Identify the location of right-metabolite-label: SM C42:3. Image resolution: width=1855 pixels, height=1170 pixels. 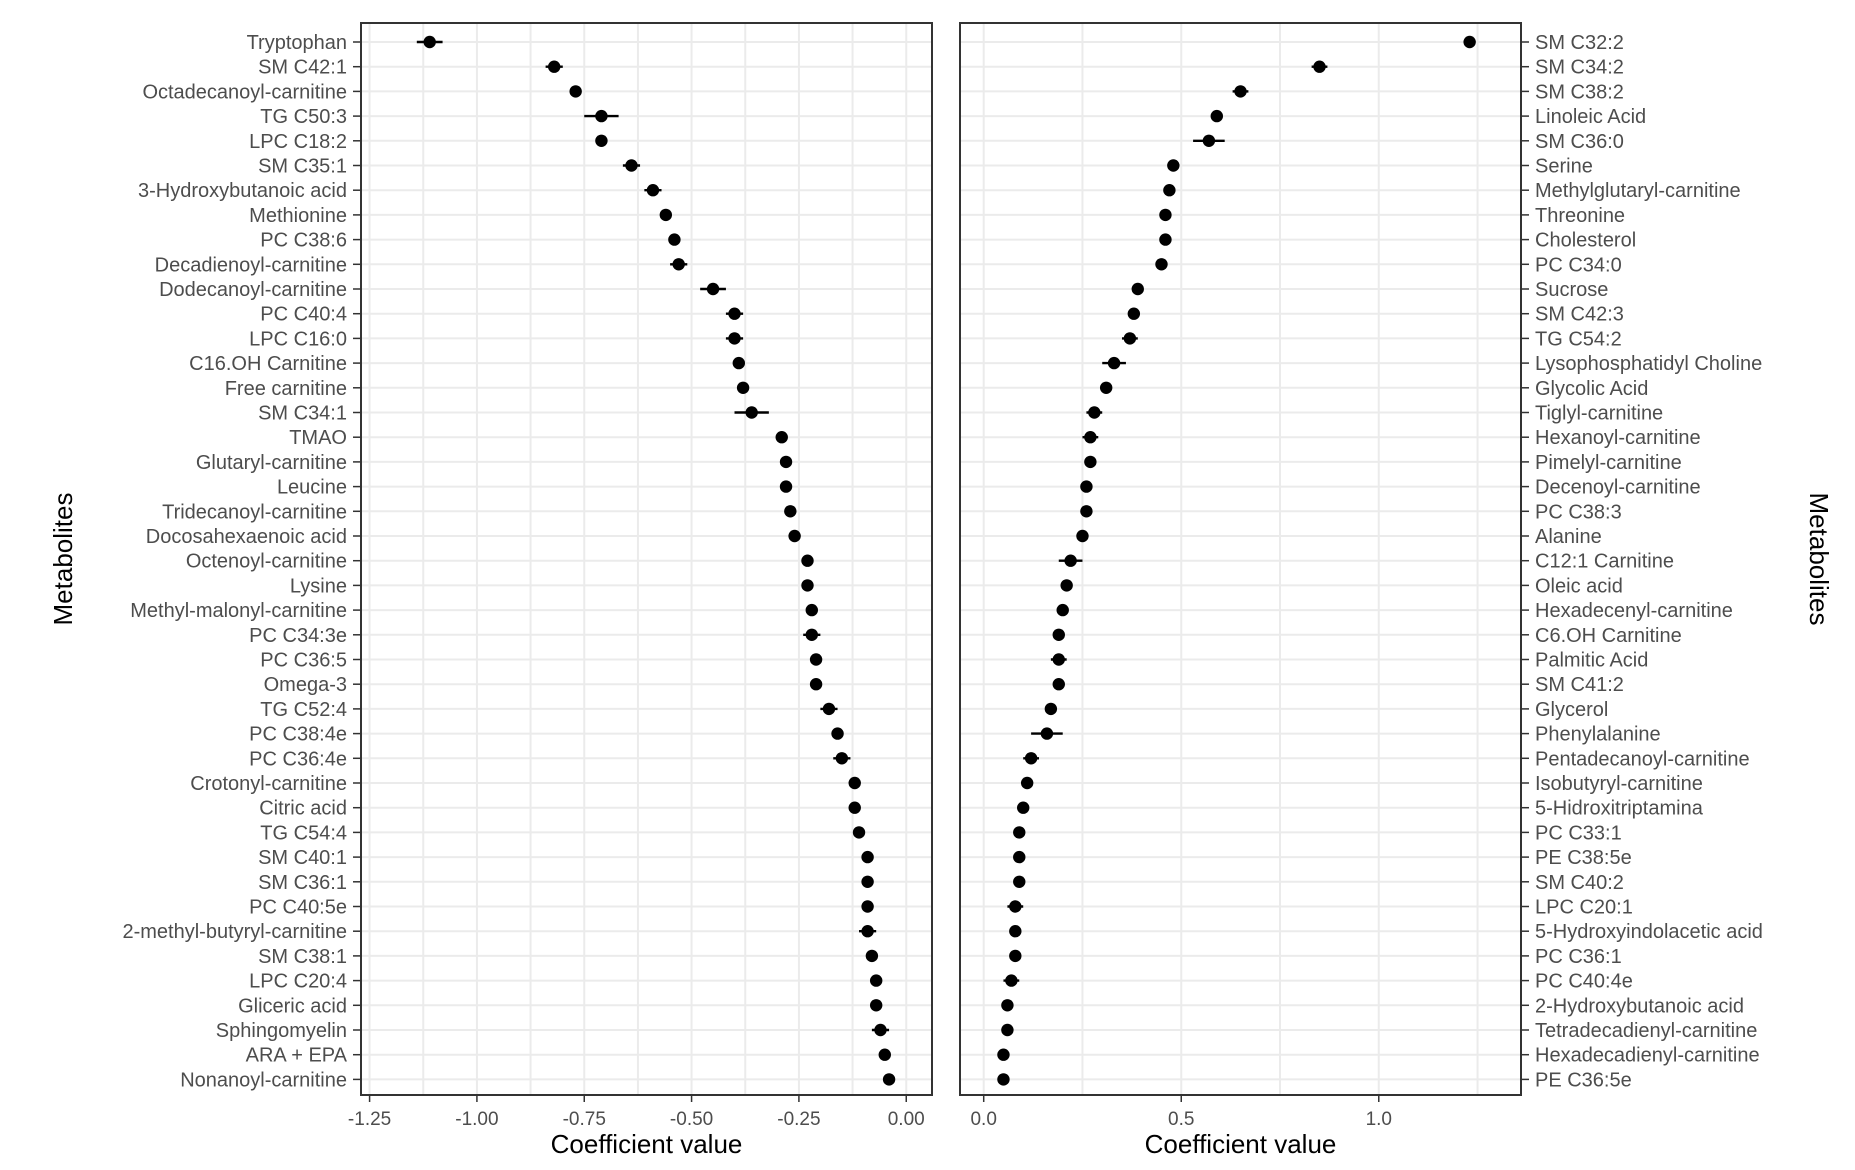
(1579, 315).